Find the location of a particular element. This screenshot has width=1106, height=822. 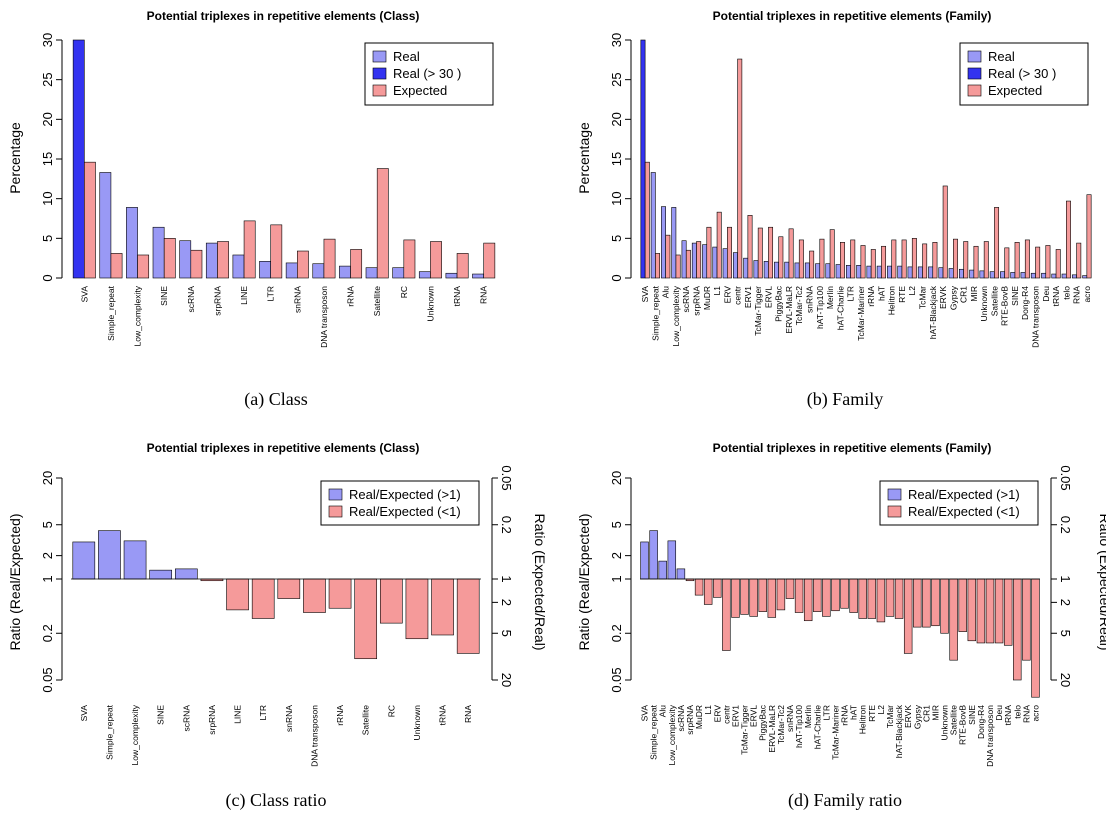

panel-a-legend-label: Real is located at coordinates (406, 56).